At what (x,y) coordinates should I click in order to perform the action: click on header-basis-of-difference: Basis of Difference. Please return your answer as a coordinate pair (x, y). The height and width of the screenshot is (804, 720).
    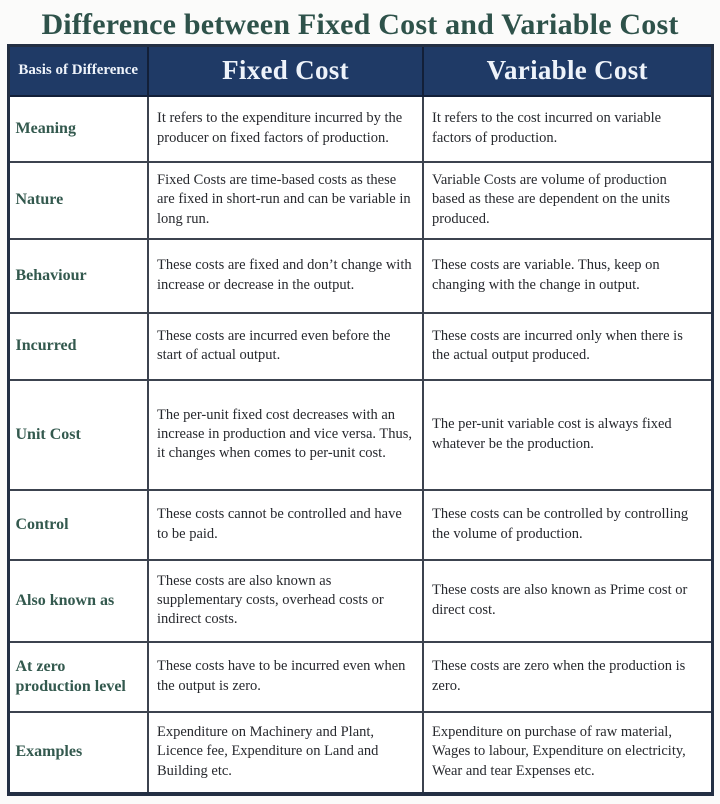
    Looking at the image, I should click on (78, 70).